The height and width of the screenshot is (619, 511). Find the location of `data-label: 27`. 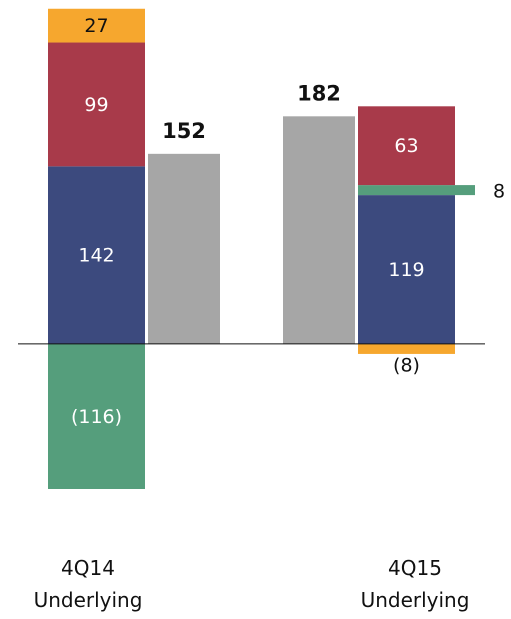

data-label: 27 is located at coordinates (96, 26).